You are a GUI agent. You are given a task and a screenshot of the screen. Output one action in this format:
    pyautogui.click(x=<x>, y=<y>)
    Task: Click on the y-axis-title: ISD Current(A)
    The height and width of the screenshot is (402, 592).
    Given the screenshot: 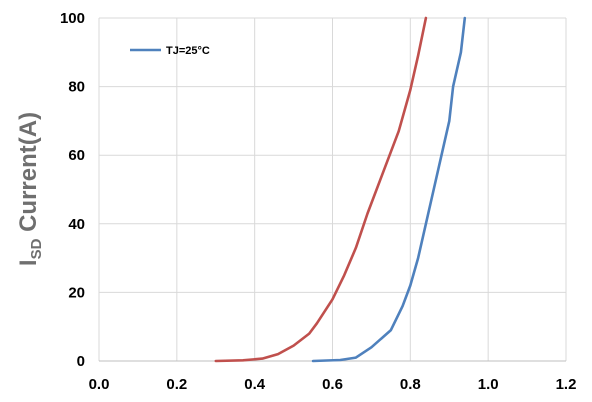 What is the action you would take?
    pyautogui.click(x=30, y=189)
    